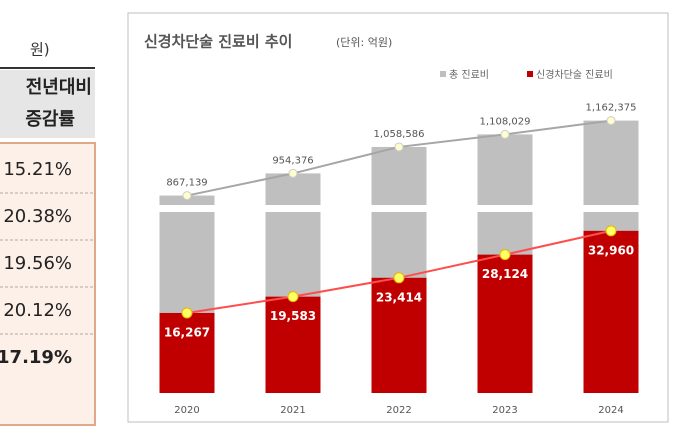 This screenshot has width=686, height=444. What do you see at coordinates (293, 316) in the screenshot?
I see `value-label: 19,583` at bounding box center [293, 316].